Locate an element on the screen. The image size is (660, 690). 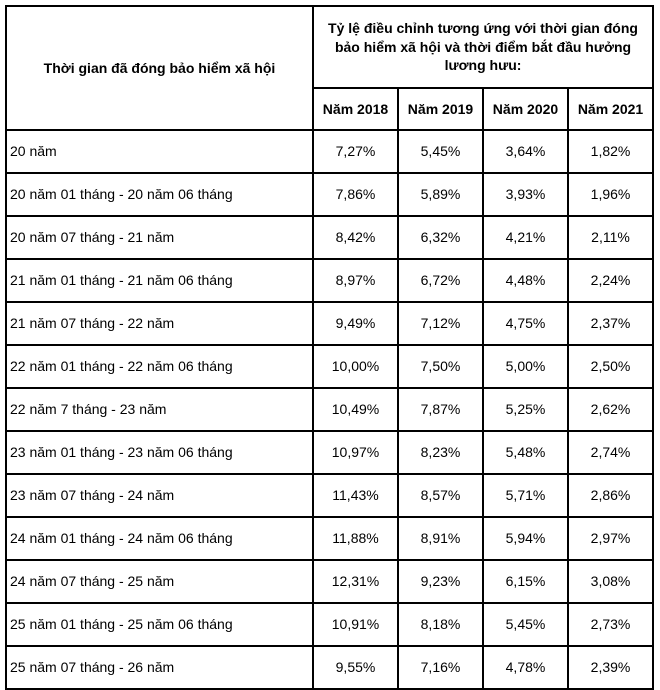
row-label: 21 năm 07 tháng - 22 năm is located at coordinates (159, 323).